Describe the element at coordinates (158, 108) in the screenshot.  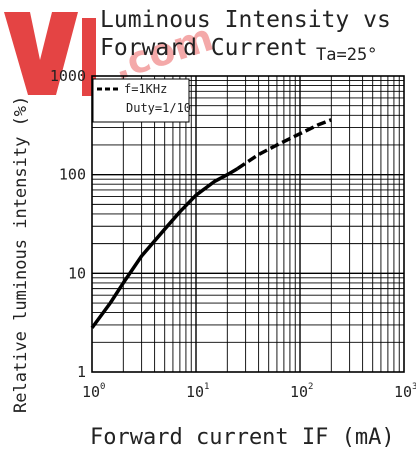
I see `legend-line2: Duty=1/10` at that location.